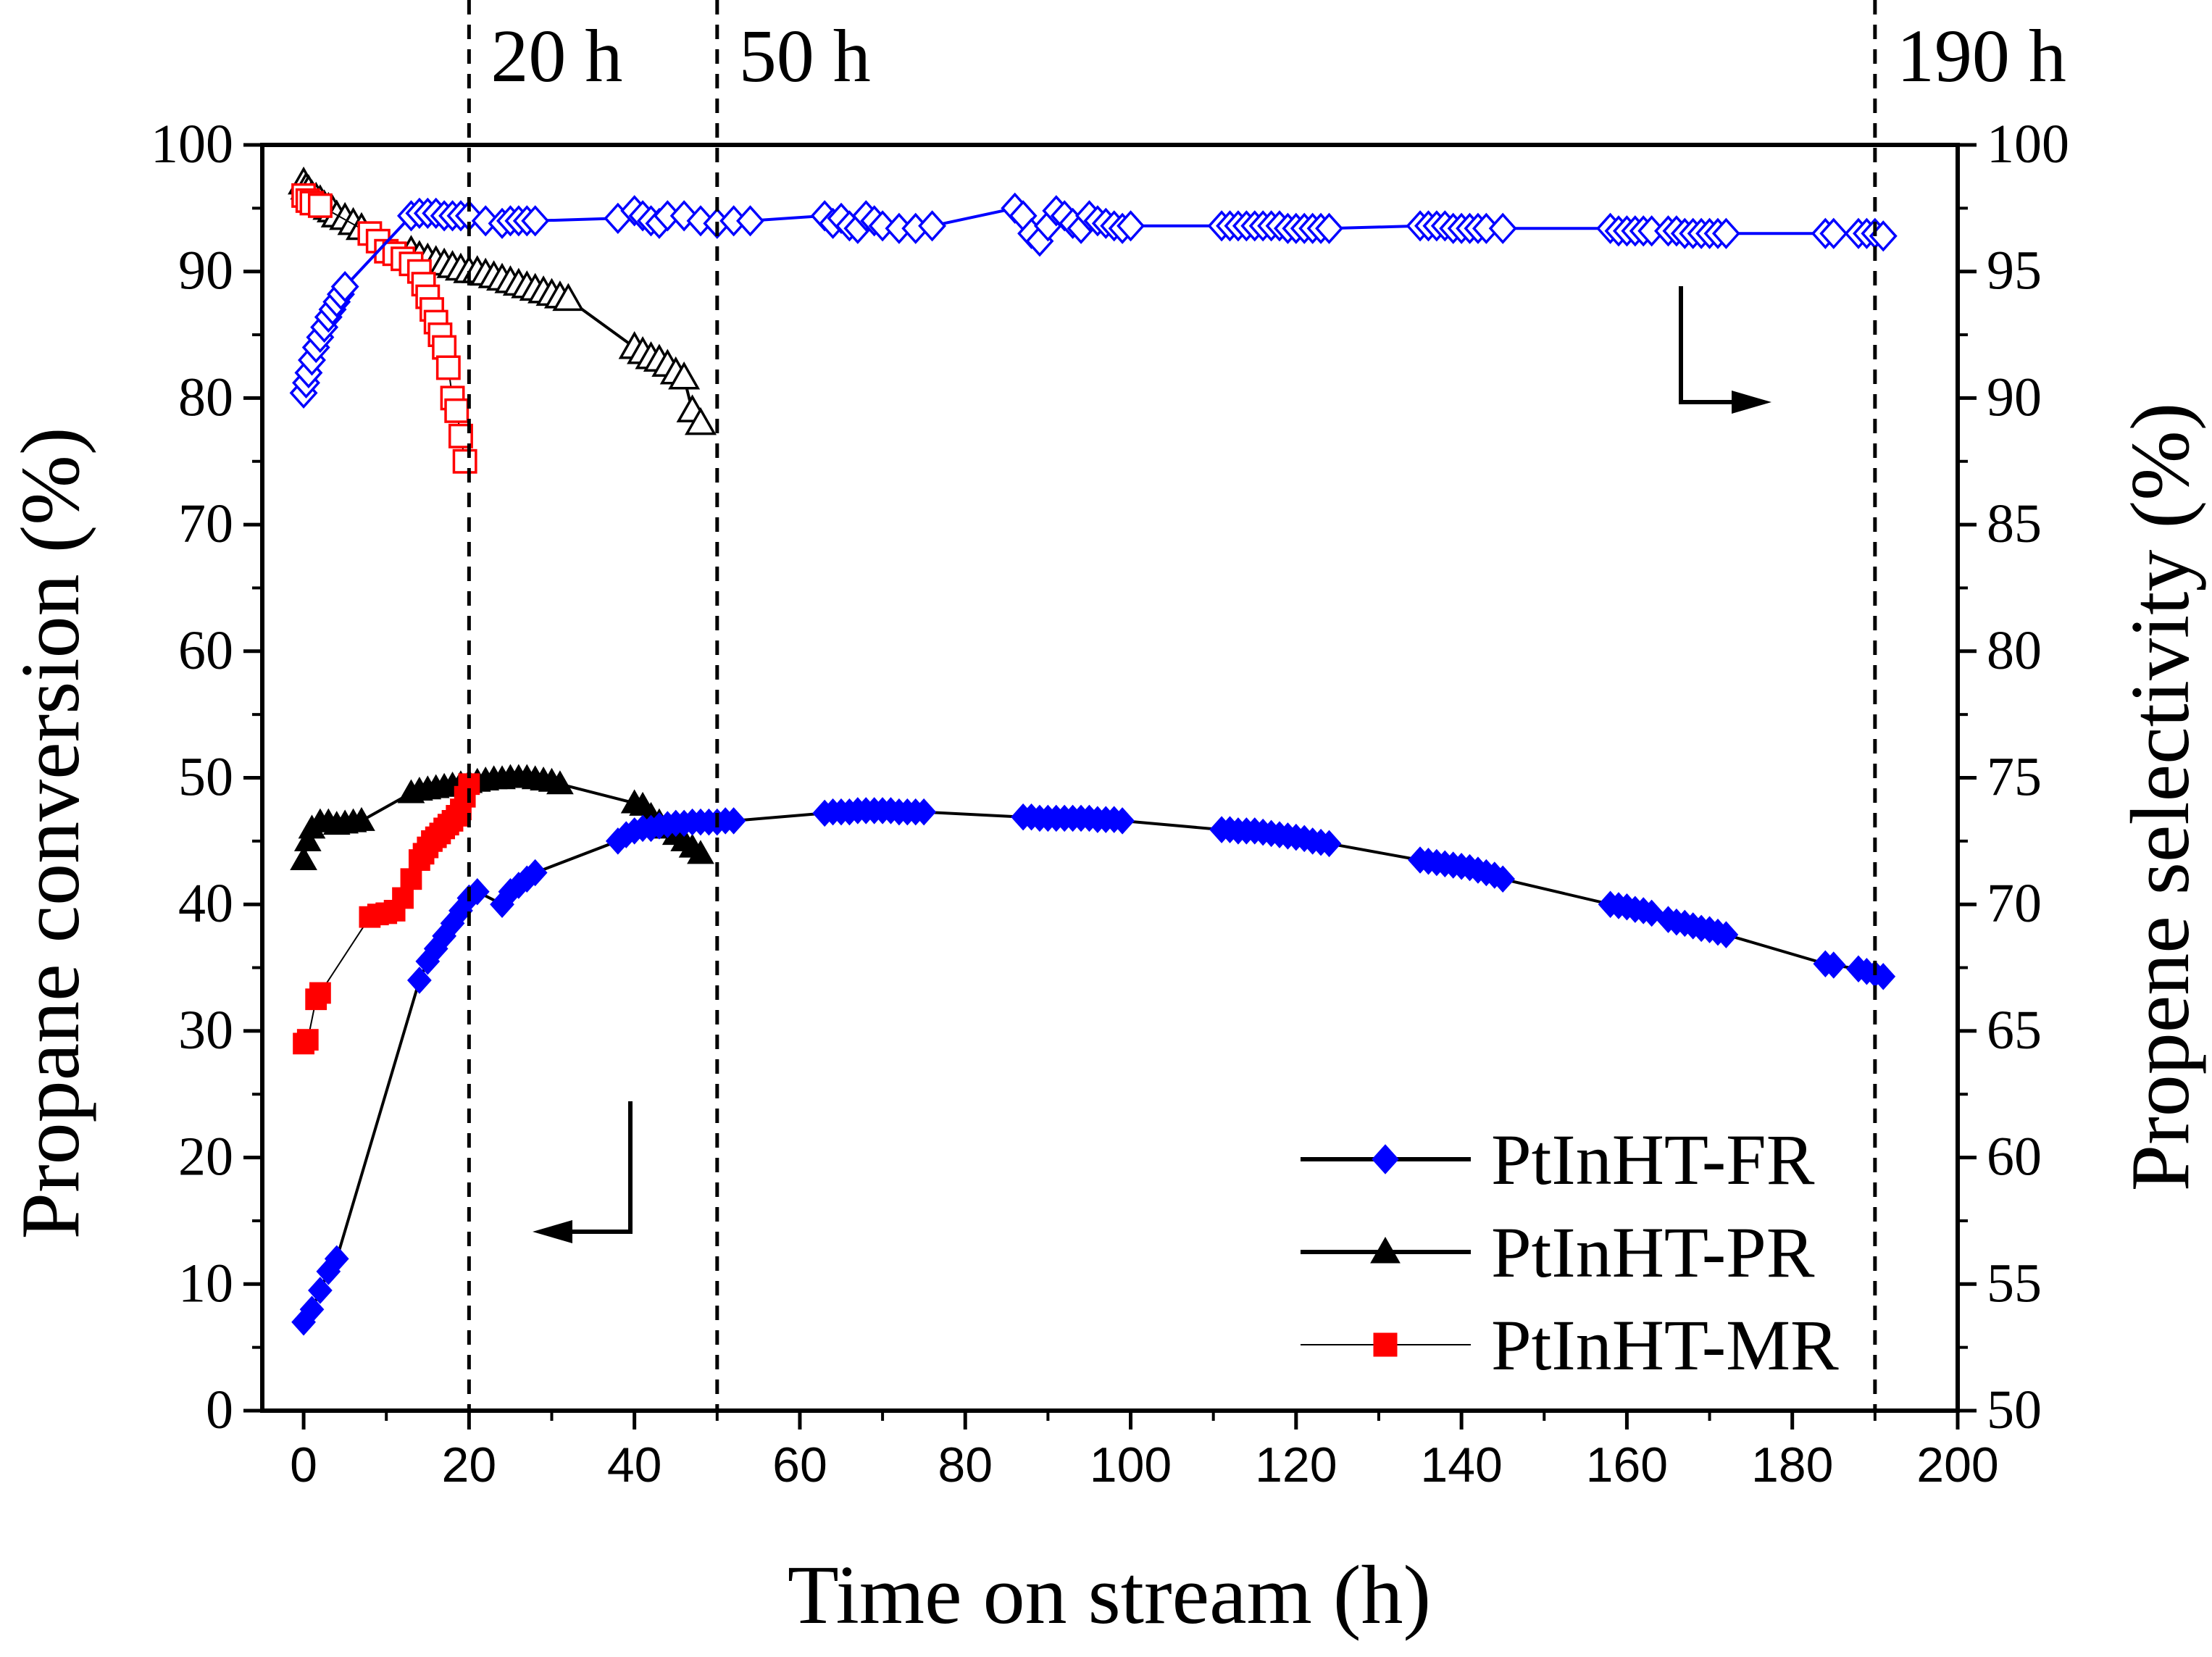 This screenshot has width=2212, height=1657. Describe the element at coordinates (1461, 1465) in the screenshot. I see `x-tick-label: 140` at that location.